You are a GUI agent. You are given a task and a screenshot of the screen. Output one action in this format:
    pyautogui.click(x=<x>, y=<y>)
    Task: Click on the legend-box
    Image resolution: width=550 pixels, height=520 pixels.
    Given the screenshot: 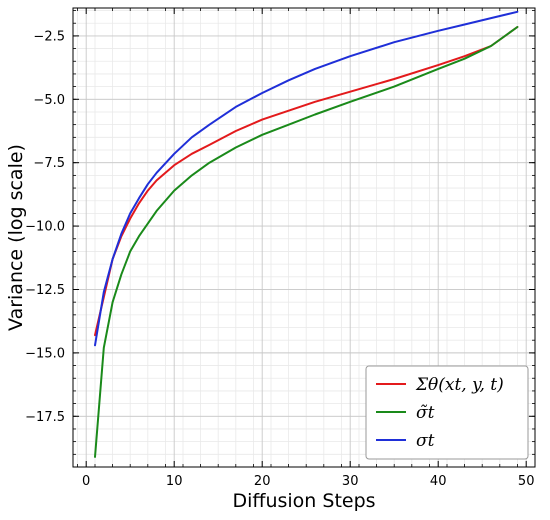 What is the action you would take?
    pyautogui.click(x=447, y=412)
    